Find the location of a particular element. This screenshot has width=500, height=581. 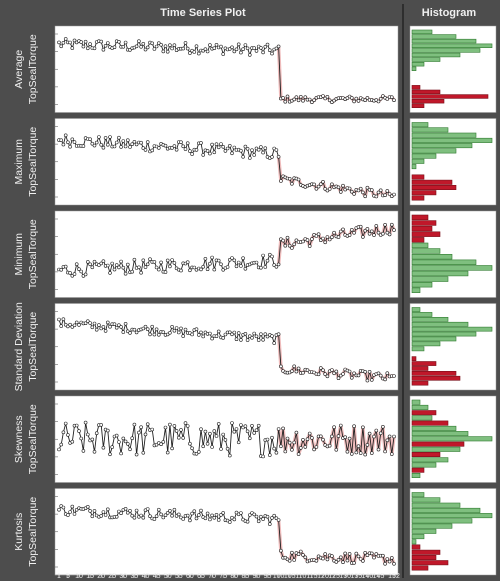

x-tick-label: 5 is located at coordinates (68, 576).